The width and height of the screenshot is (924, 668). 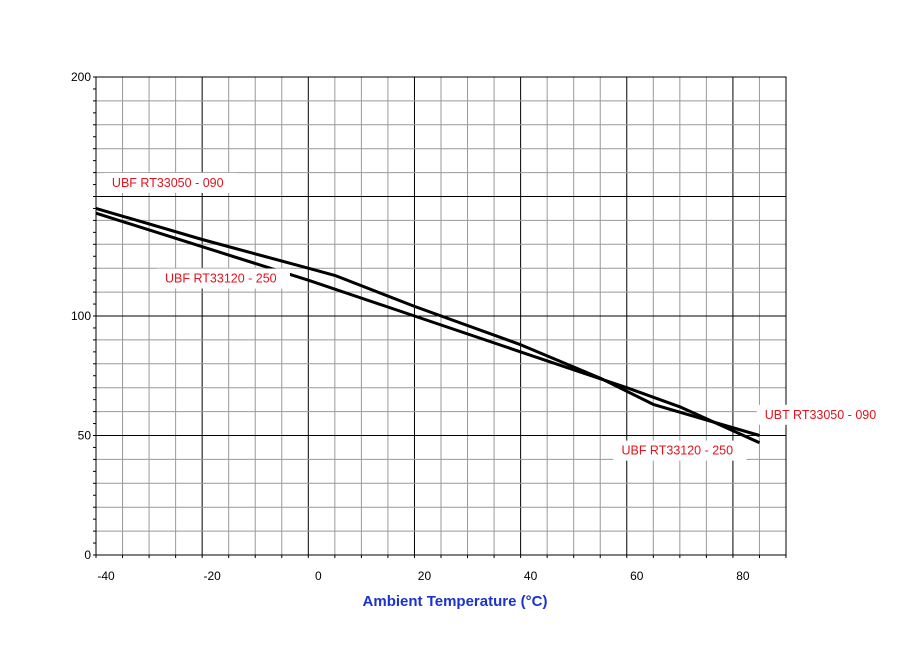 I want to click on series-annotation-4: UBF RT33120 - 250, so click(x=677, y=451).